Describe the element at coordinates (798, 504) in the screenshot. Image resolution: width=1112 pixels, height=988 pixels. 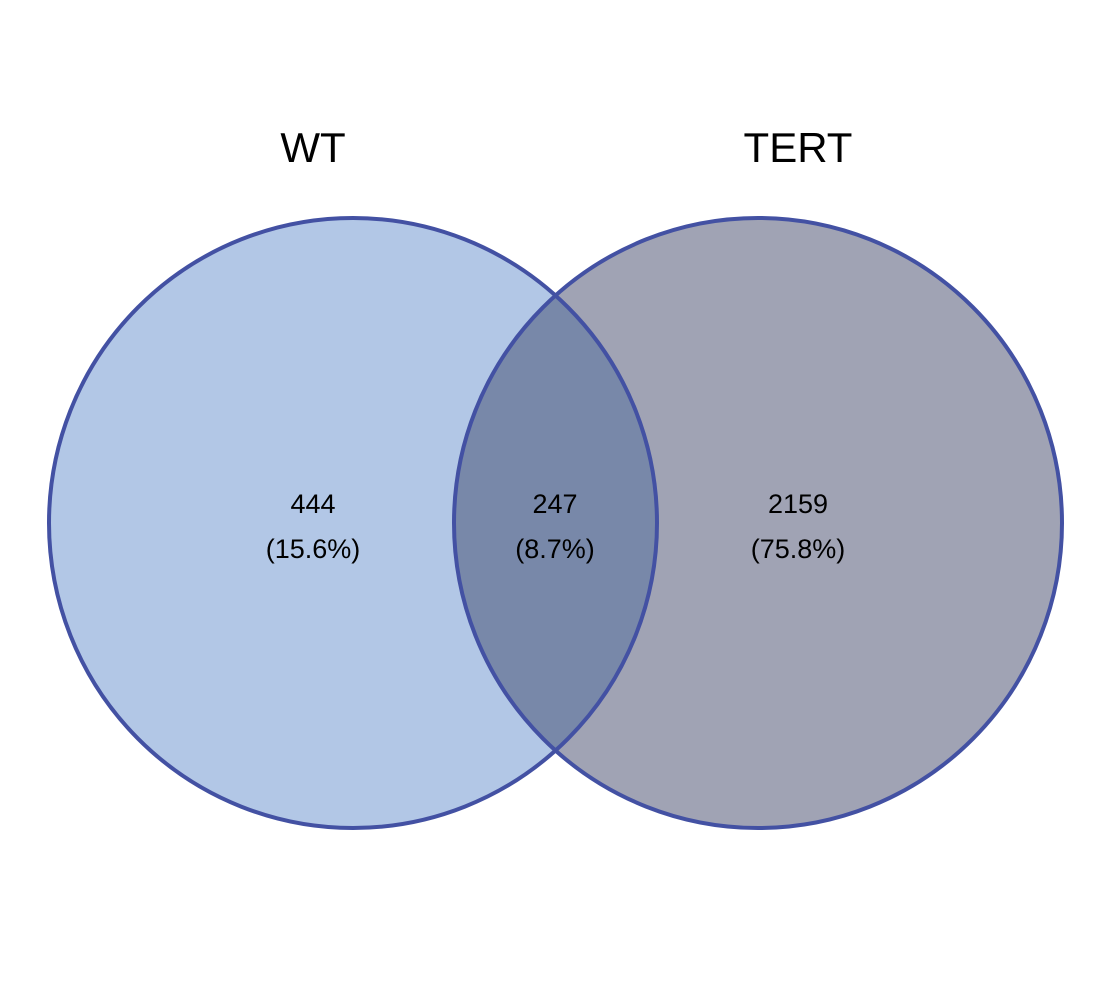
I see `tert-only-count: 2159` at that location.